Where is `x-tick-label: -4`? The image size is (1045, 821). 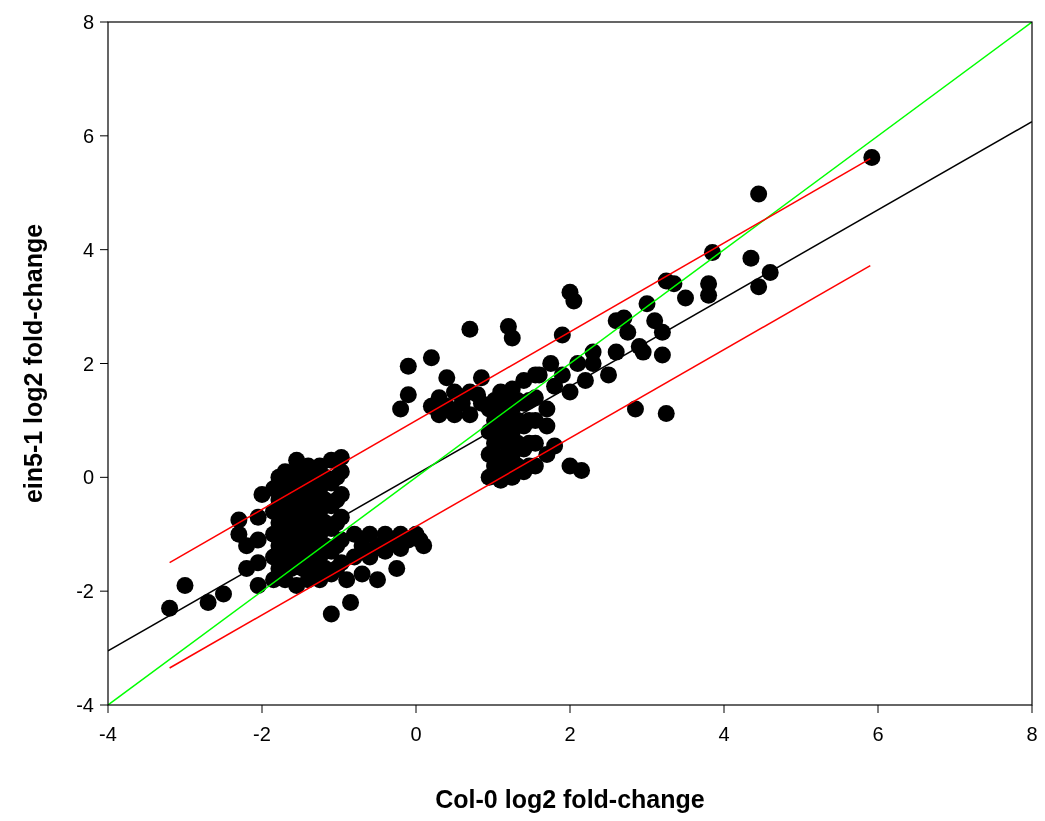 x-tick-label: -4 is located at coordinates (108, 734).